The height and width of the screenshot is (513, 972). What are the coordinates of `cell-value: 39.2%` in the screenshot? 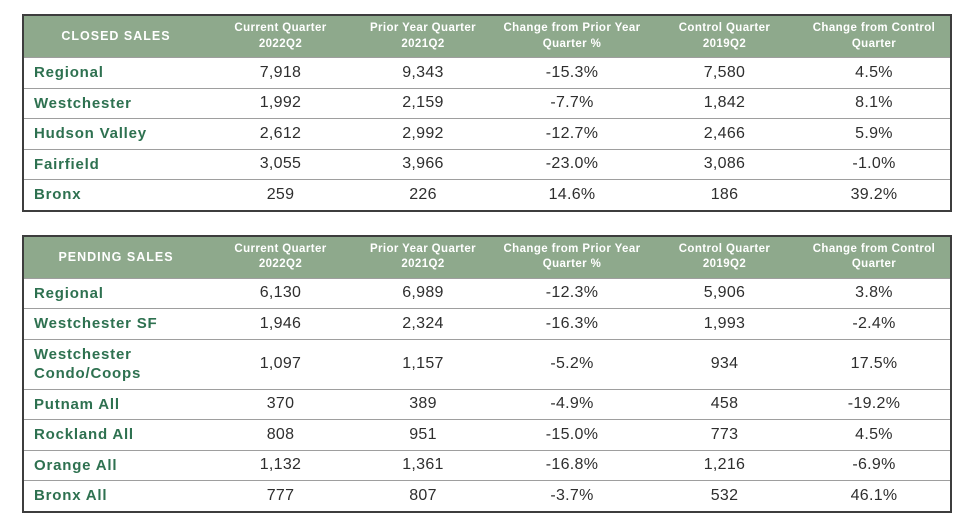 It's located at (874, 195).